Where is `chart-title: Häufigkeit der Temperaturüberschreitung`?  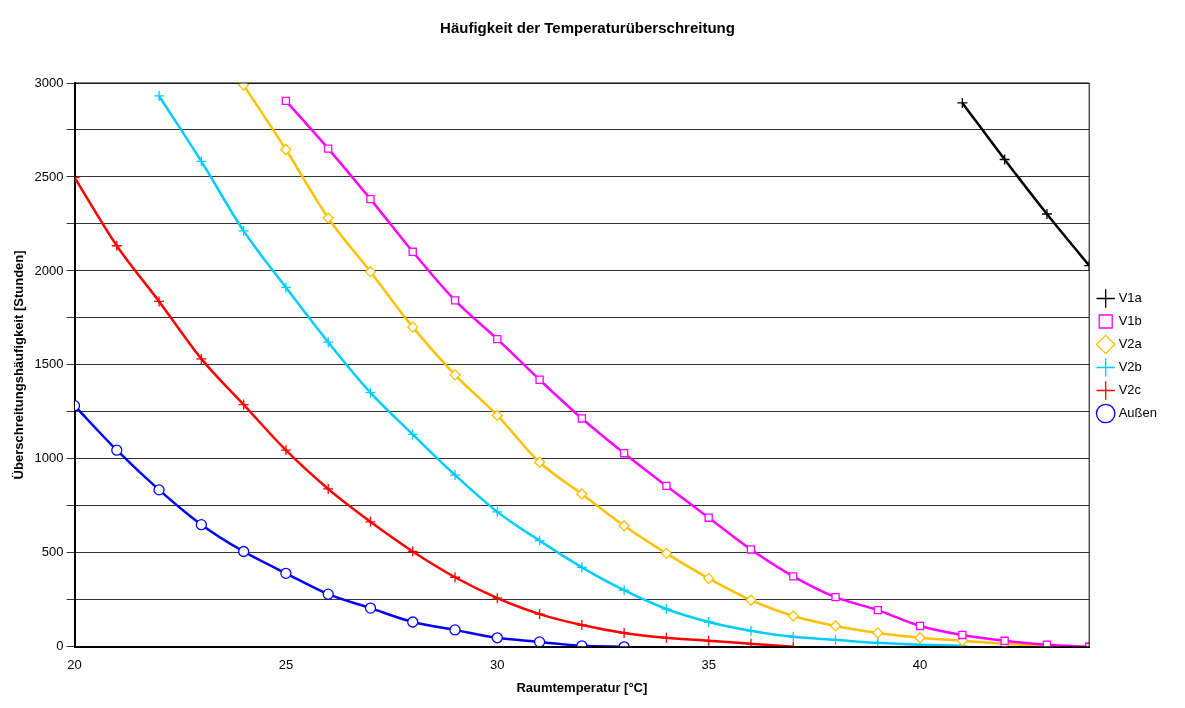 chart-title: Häufigkeit der Temperaturüberschreitung is located at coordinates (587, 28).